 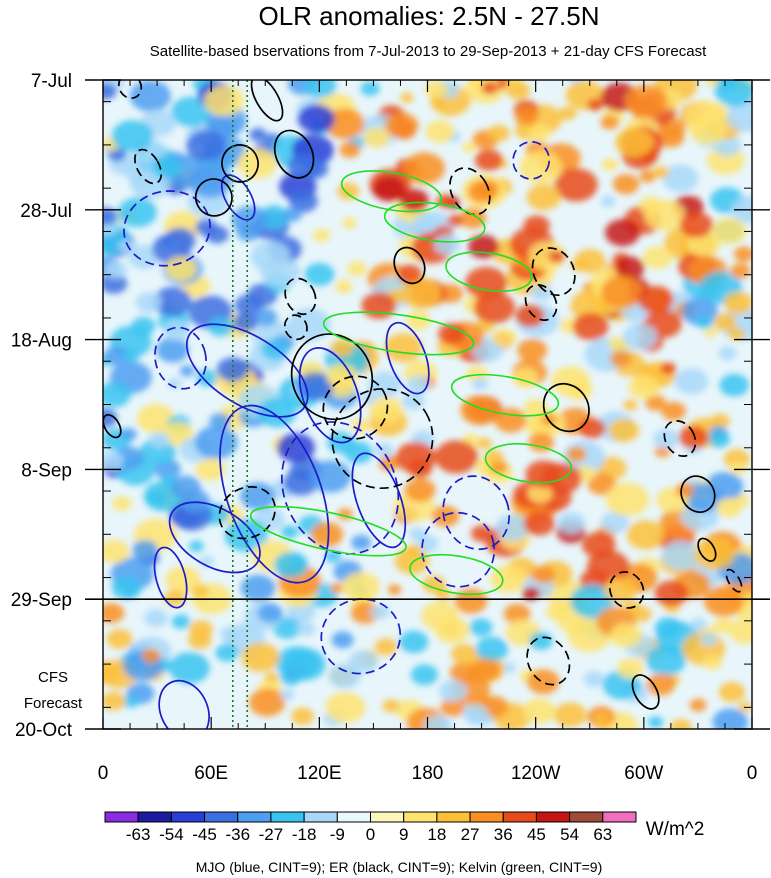 I want to click on x-tick-label: 180, so click(x=428, y=773).